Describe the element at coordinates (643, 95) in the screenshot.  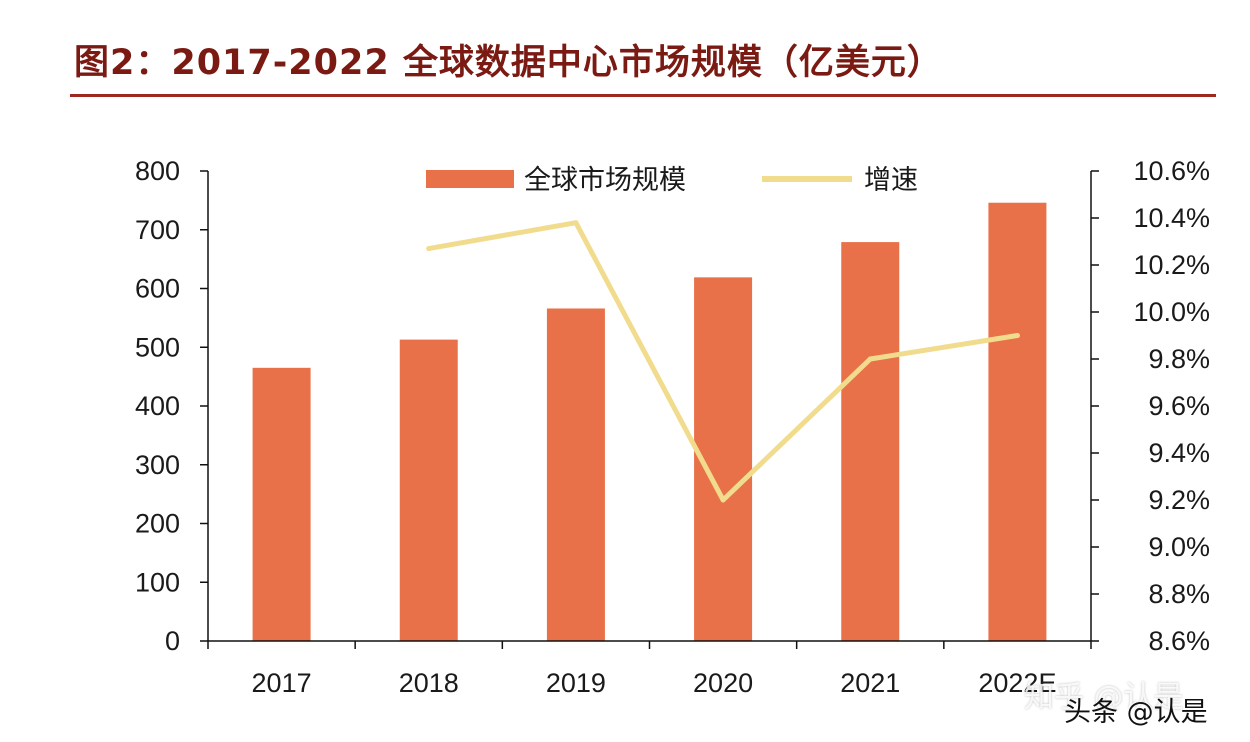
I see `title-rule` at that location.